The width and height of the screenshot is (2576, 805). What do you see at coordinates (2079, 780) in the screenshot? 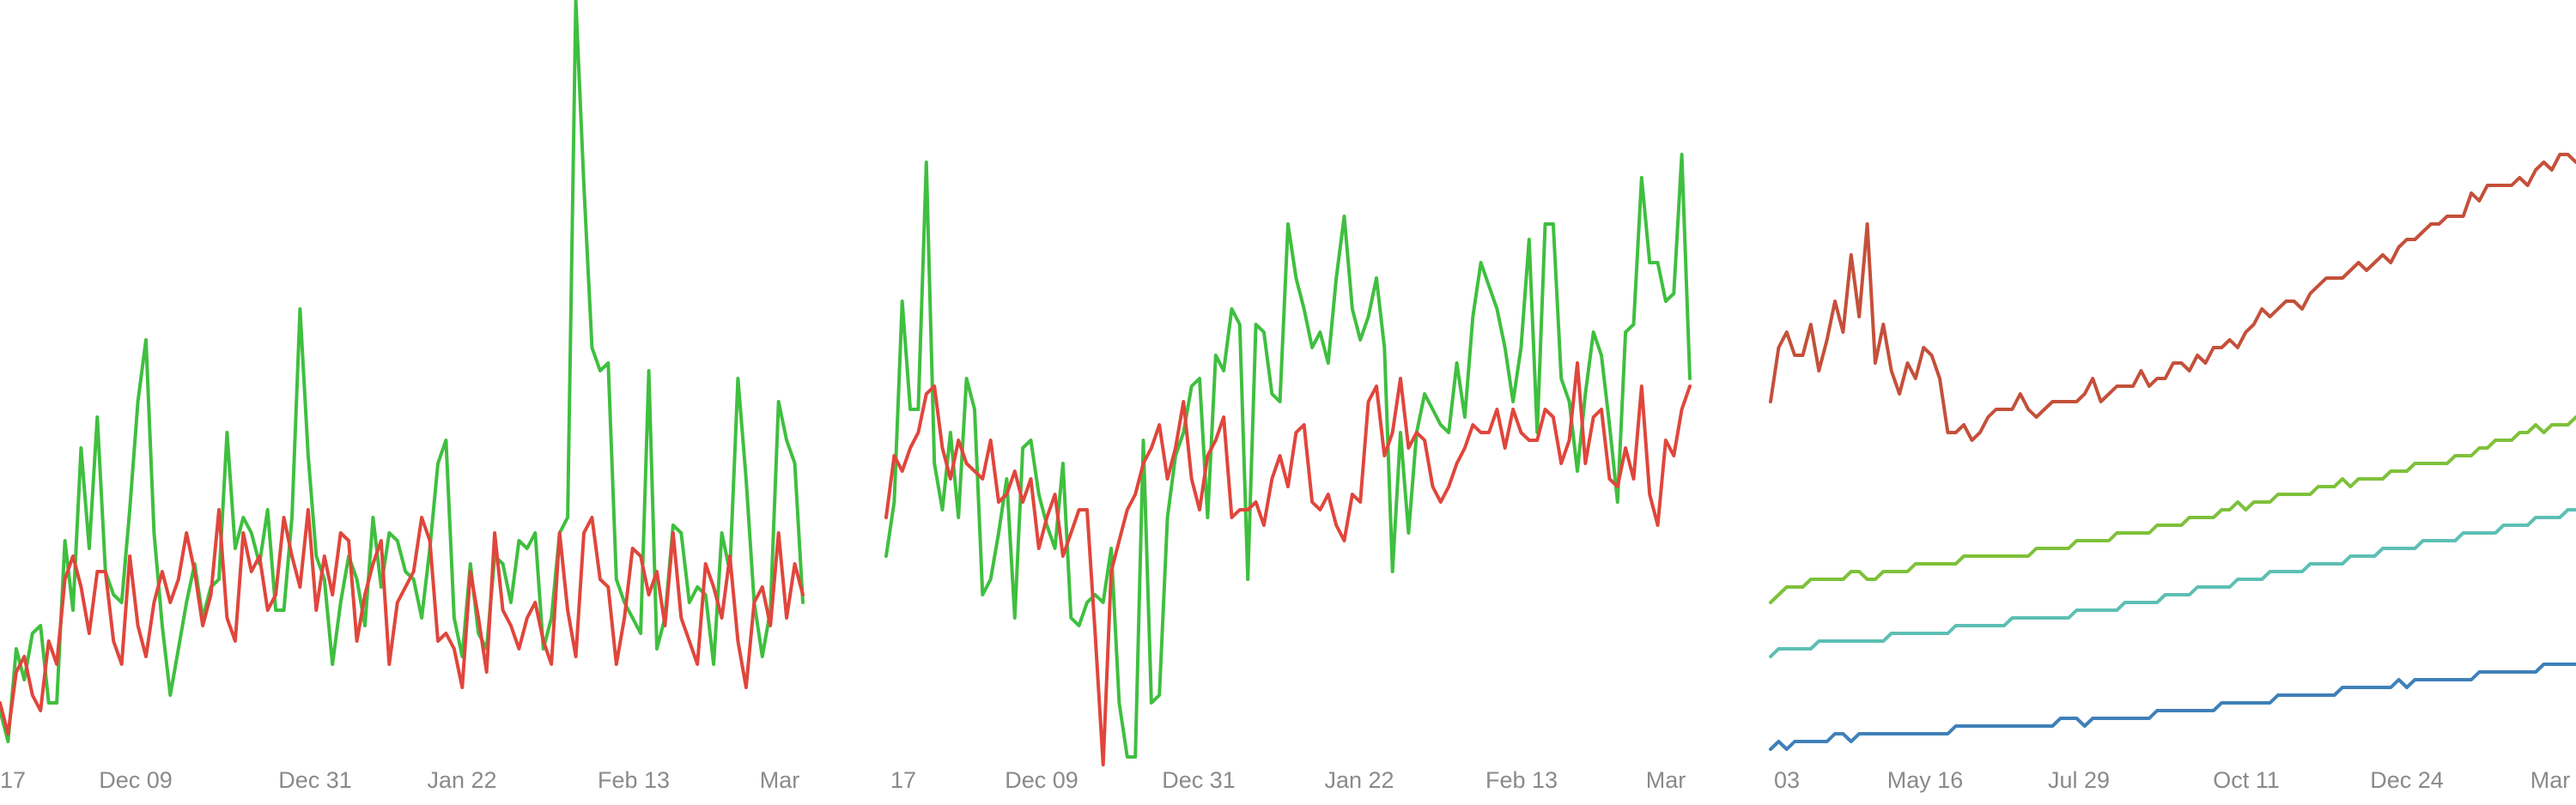
I see `chart3-x-tick-label: Jul 29` at bounding box center [2079, 780].